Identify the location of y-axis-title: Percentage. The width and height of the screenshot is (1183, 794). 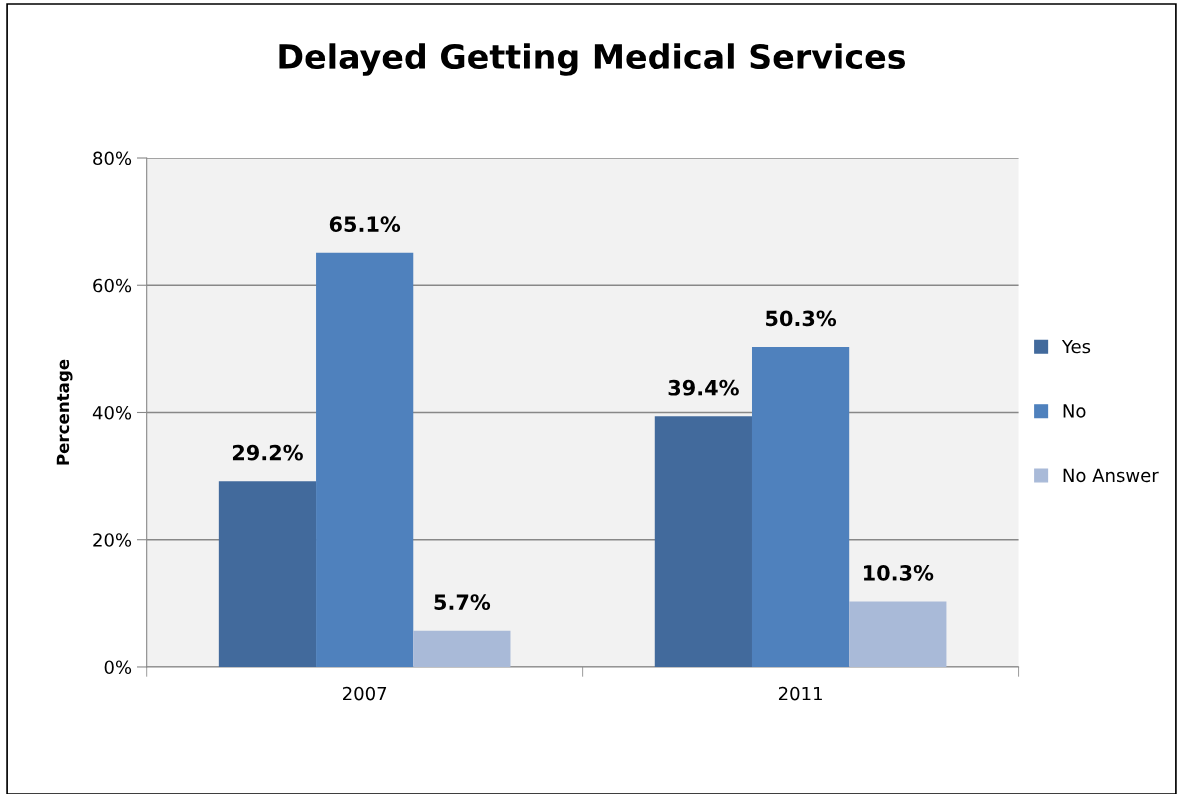
(64, 412).